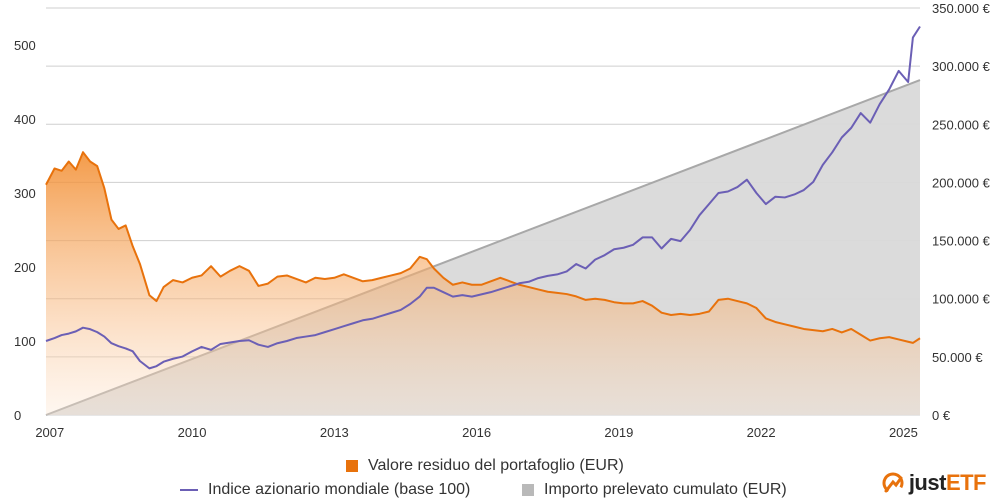  I want to click on x-tick-label: 2025, so click(903, 432).